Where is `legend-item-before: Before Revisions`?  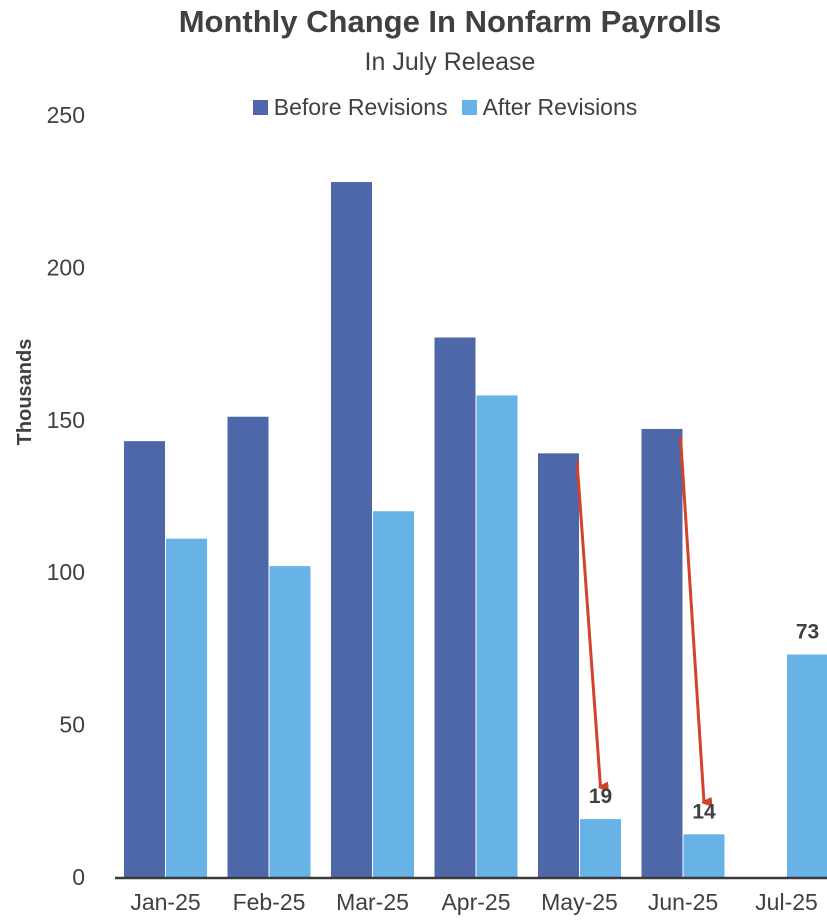 legend-item-before: Before Revisions is located at coordinates (350, 107).